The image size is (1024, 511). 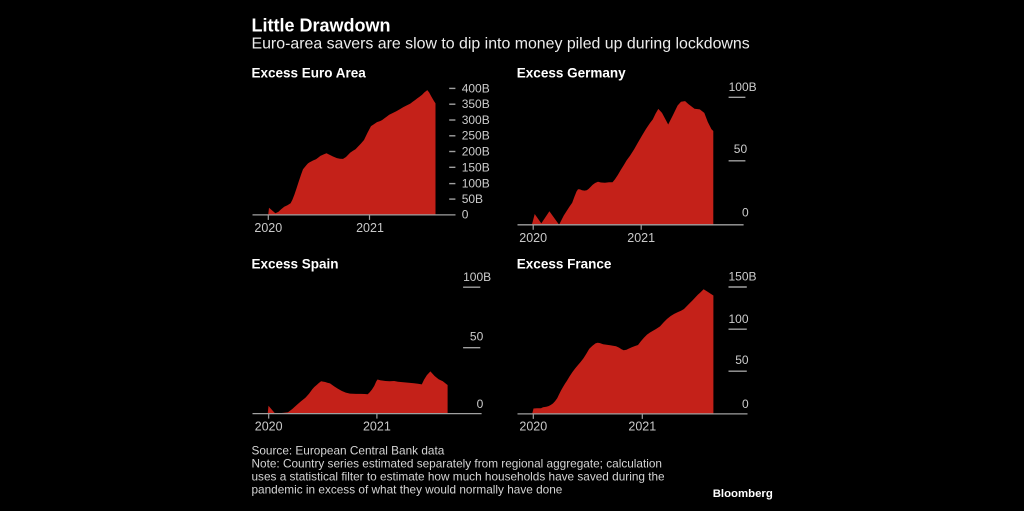 What do you see at coordinates (476, 104) in the screenshot?
I see `svg-text: 350B` at bounding box center [476, 104].